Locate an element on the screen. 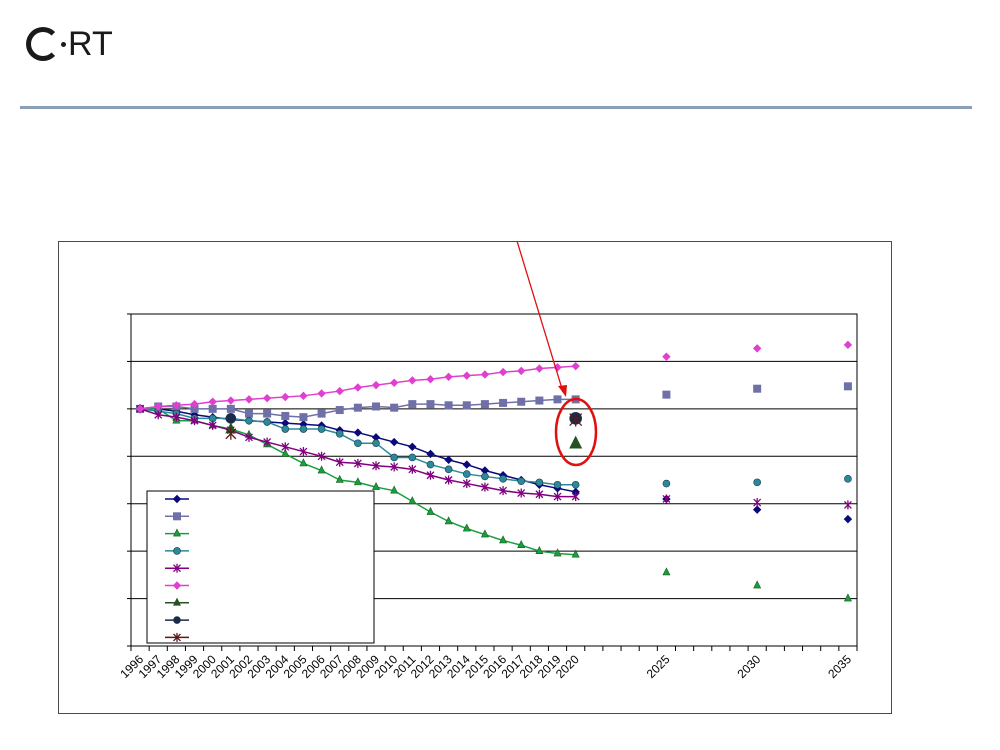  special-2-point is located at coordinates (231, 418).